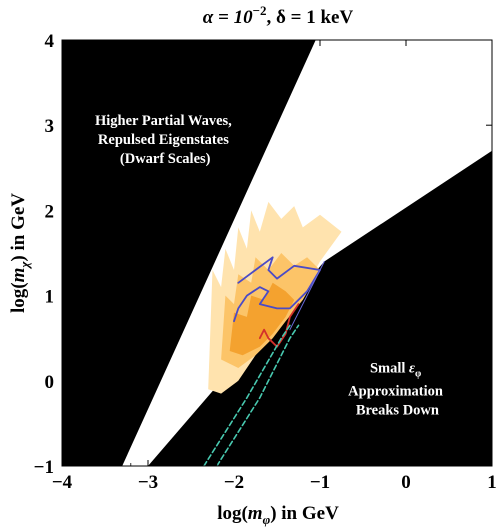 Image resolution: width=500 pixels, height=530 pixels. What do you see at coordinates (406, 482) in the screenshot?
I see `x-tick-label: 0` at bounding box center [406, 482].